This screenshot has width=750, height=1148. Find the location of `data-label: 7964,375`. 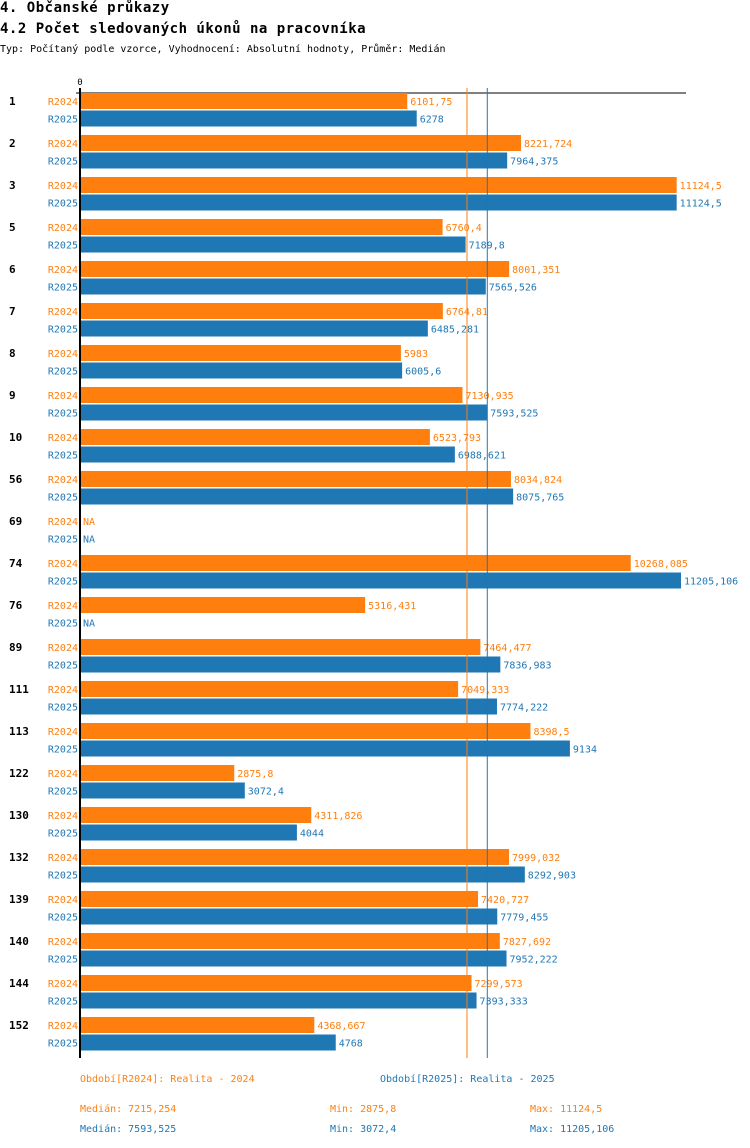

data-label: 7964,375 is located at coordinates (534, 162).